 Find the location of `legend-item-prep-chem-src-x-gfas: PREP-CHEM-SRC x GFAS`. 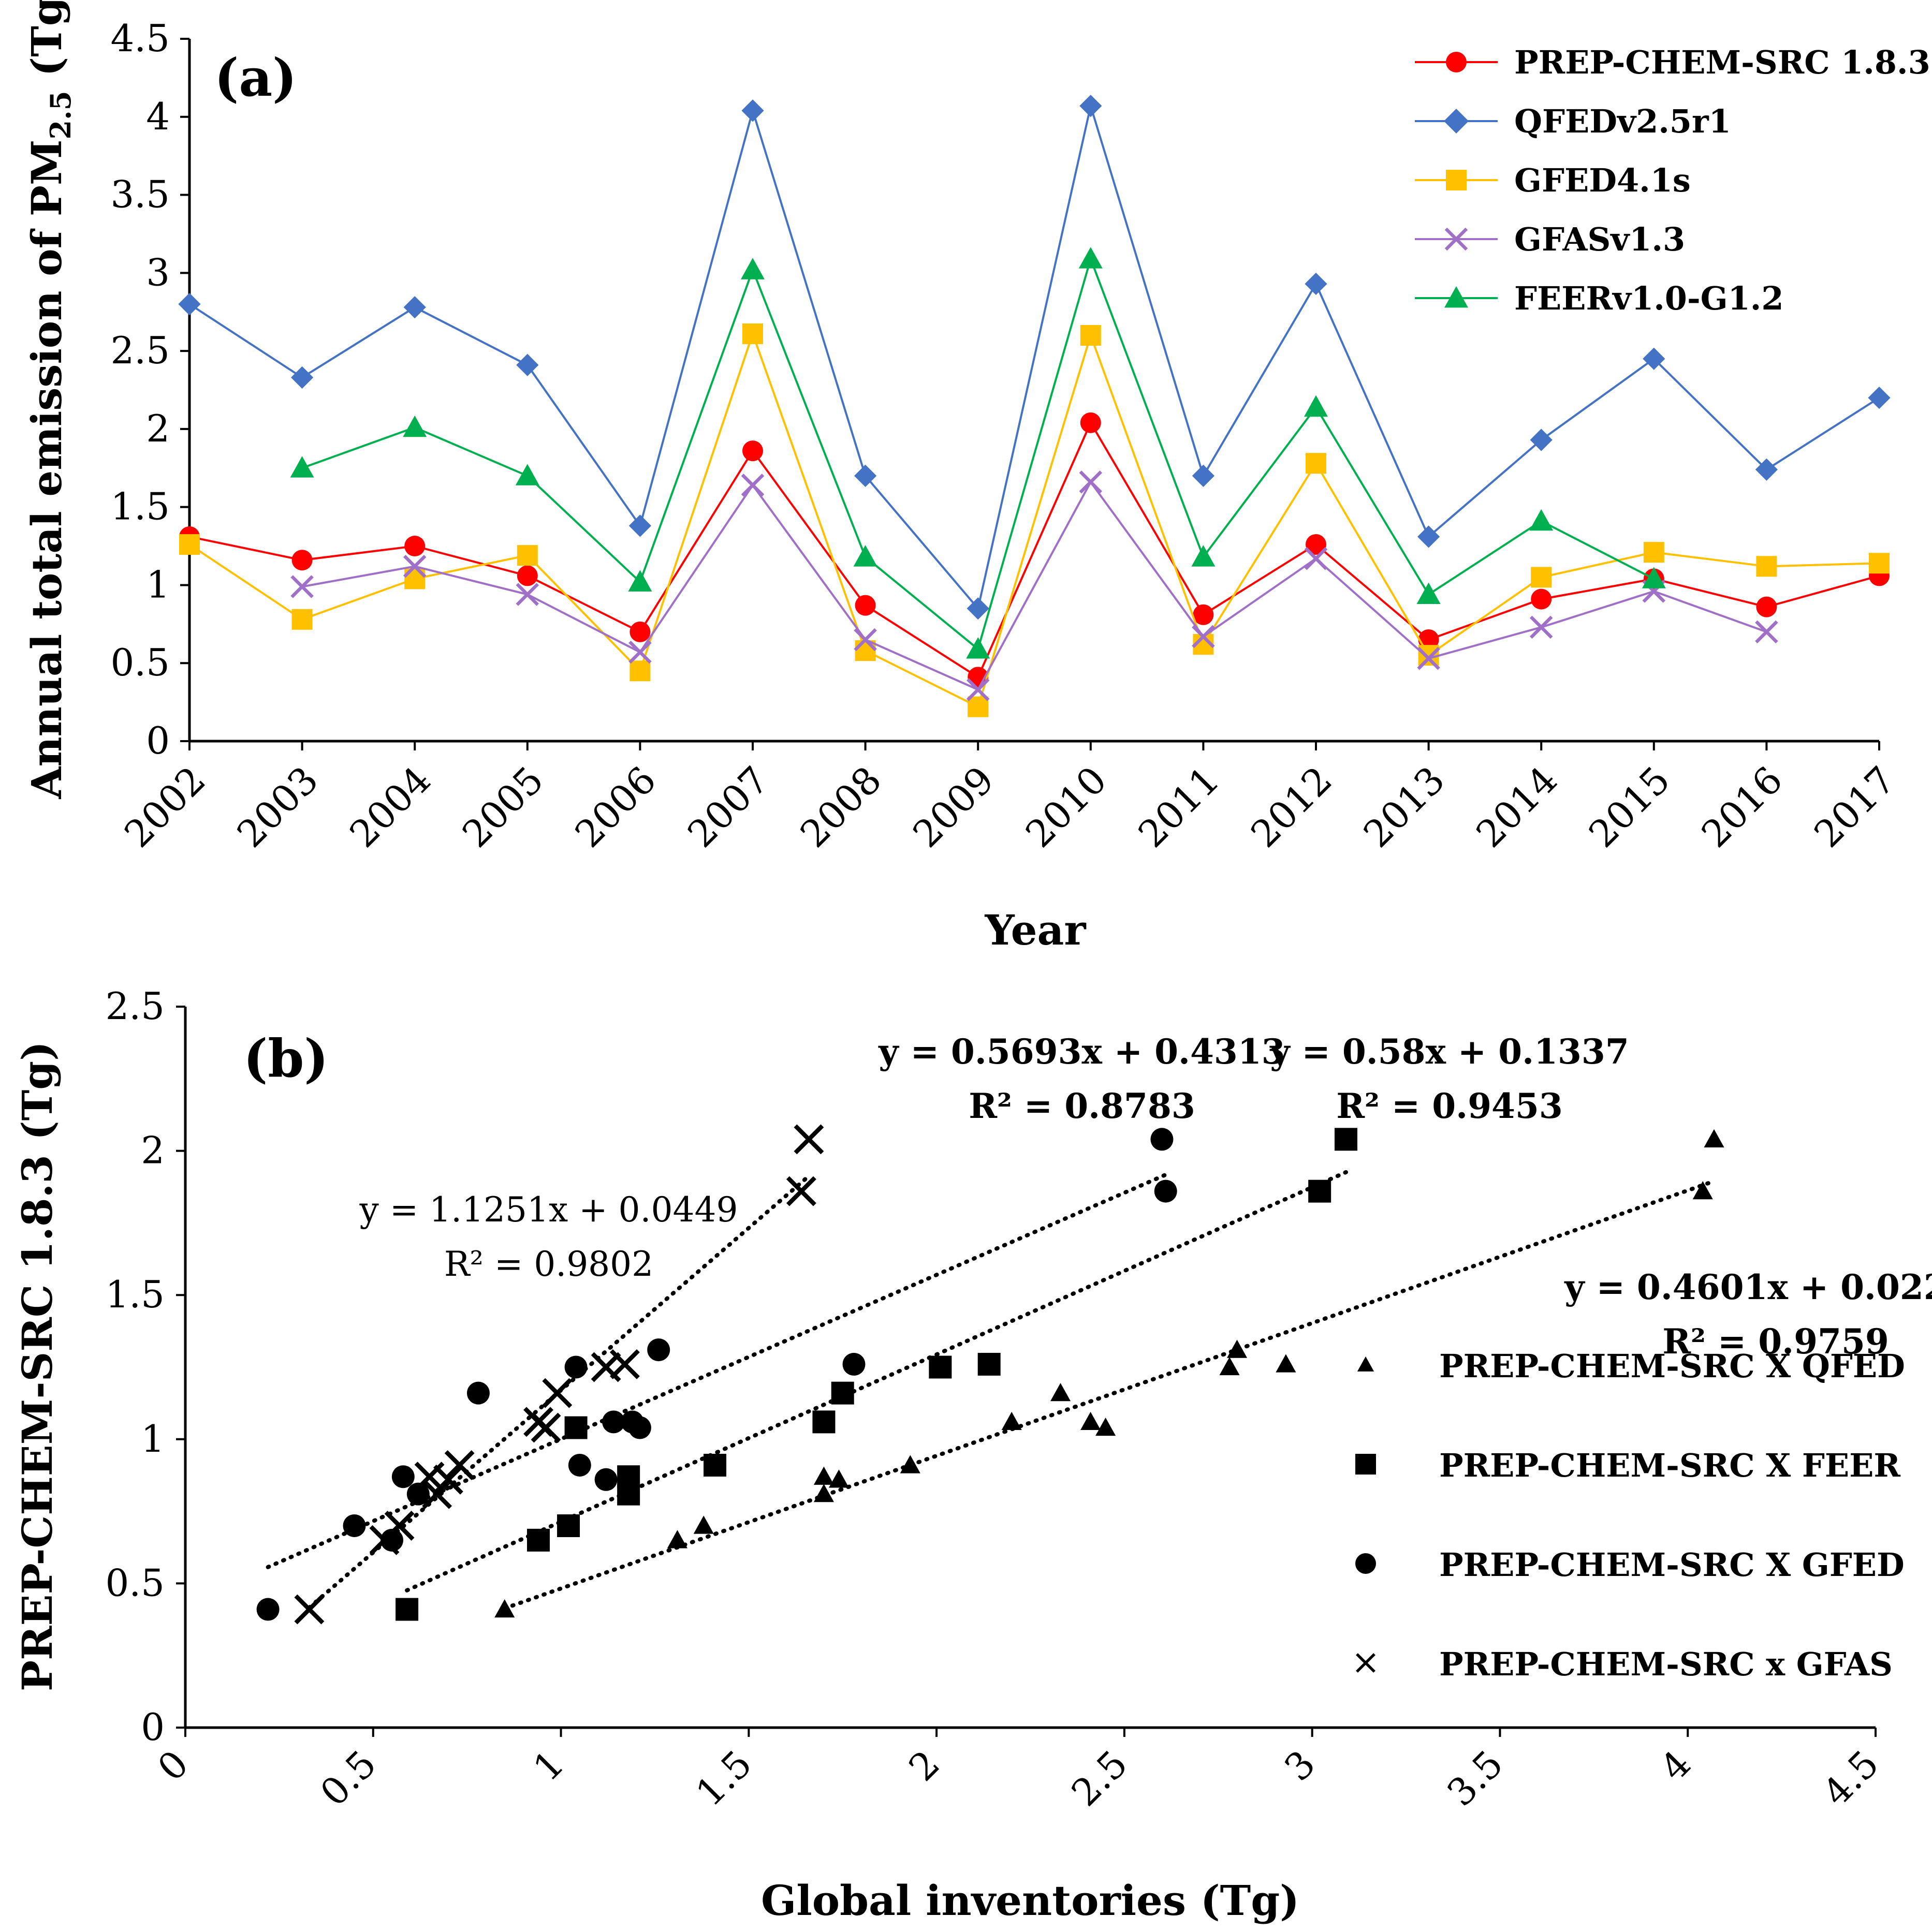

legend-item-prep-chem-src-x-gfas: PREP-CHEM-SRC x GFAS is located at coordinates (1624, 1664).